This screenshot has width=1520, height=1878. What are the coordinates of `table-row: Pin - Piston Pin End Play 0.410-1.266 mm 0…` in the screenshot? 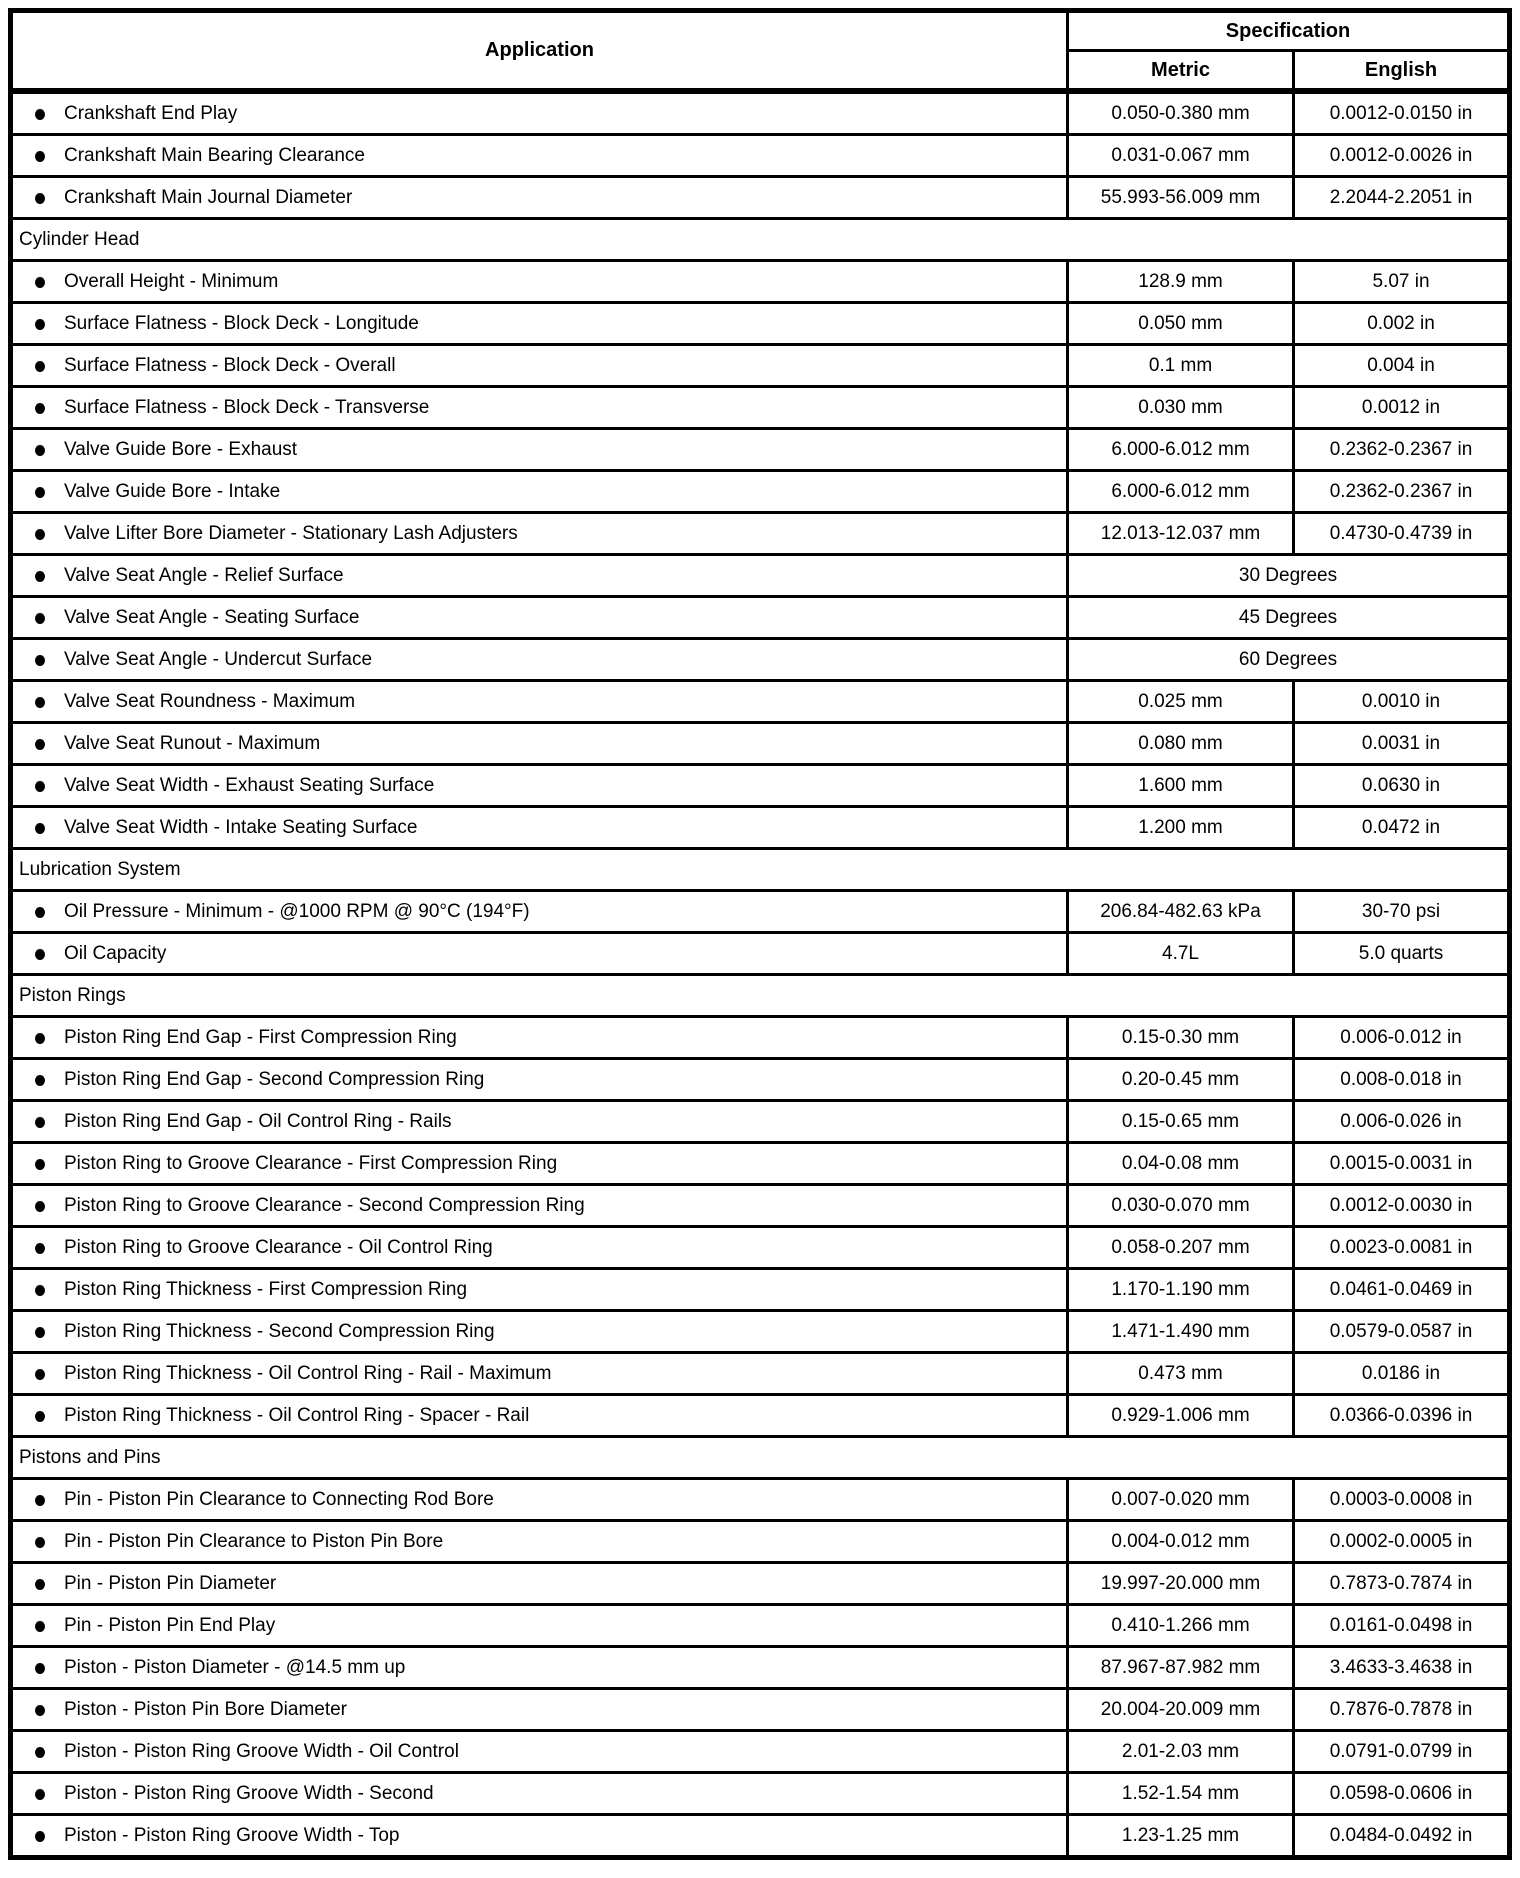 It's located at (760, 1625).